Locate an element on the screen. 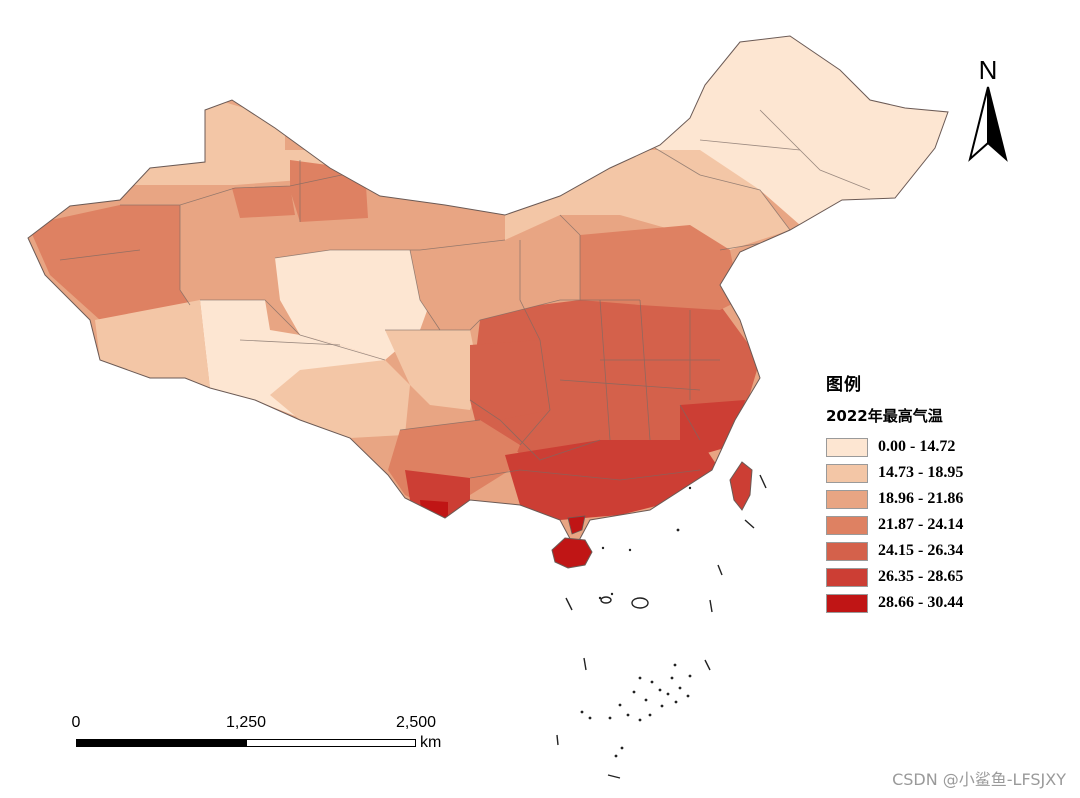  legend-class: 14.73 - 18.95 is located at coordinates (926, 473).